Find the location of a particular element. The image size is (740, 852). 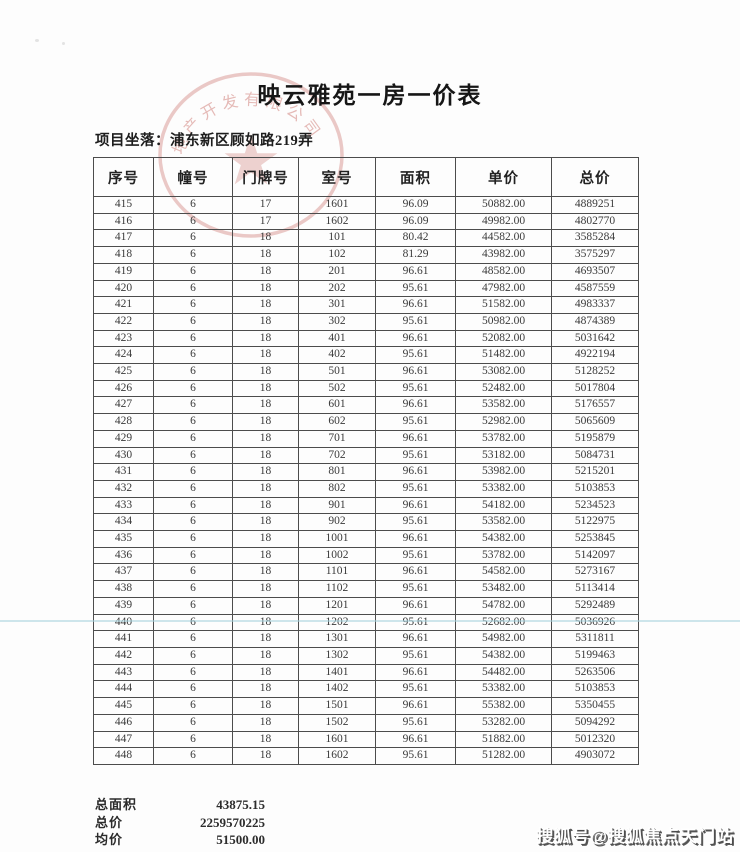

table-row: 416 6 17 1602 96.09 49982.00 4802770 is located at coordinates (366, 221).